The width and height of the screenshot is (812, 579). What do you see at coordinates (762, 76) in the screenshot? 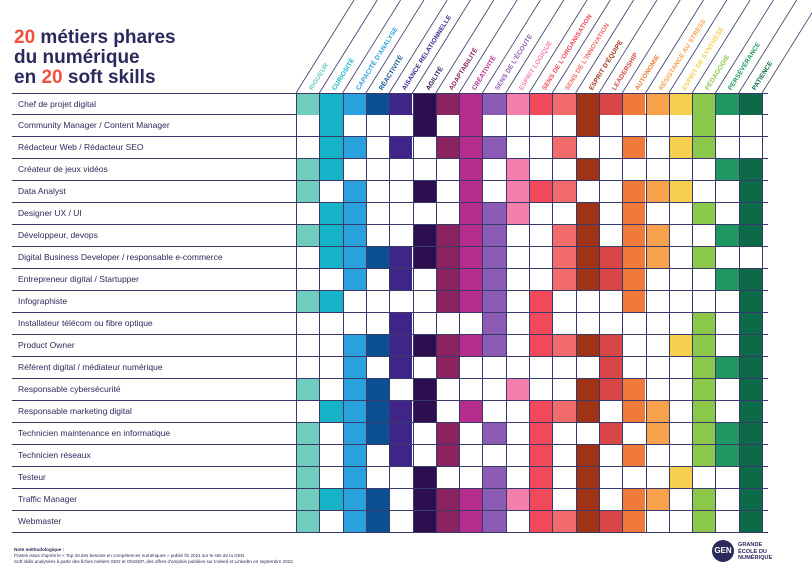
I see `skill-header-label: Patience` at bounding box center [762, 76].